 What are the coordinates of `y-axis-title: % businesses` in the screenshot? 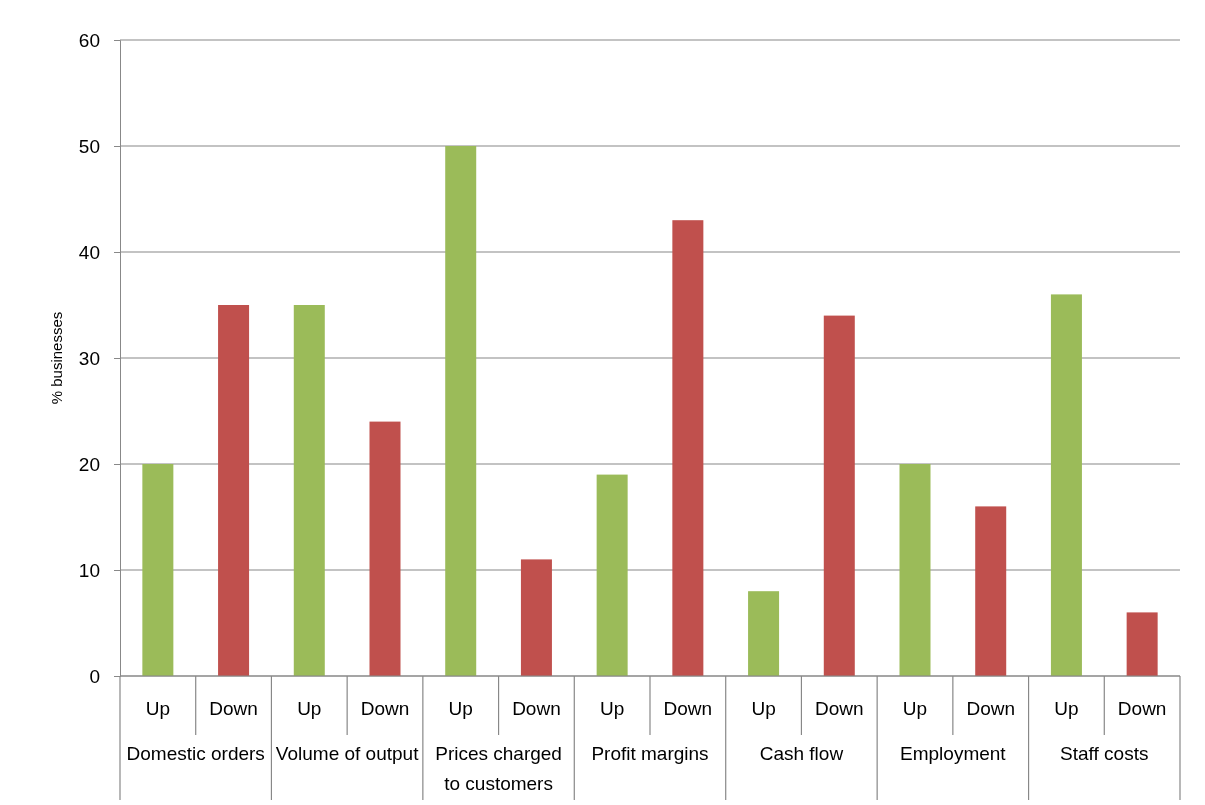 It's located at (56, 358).